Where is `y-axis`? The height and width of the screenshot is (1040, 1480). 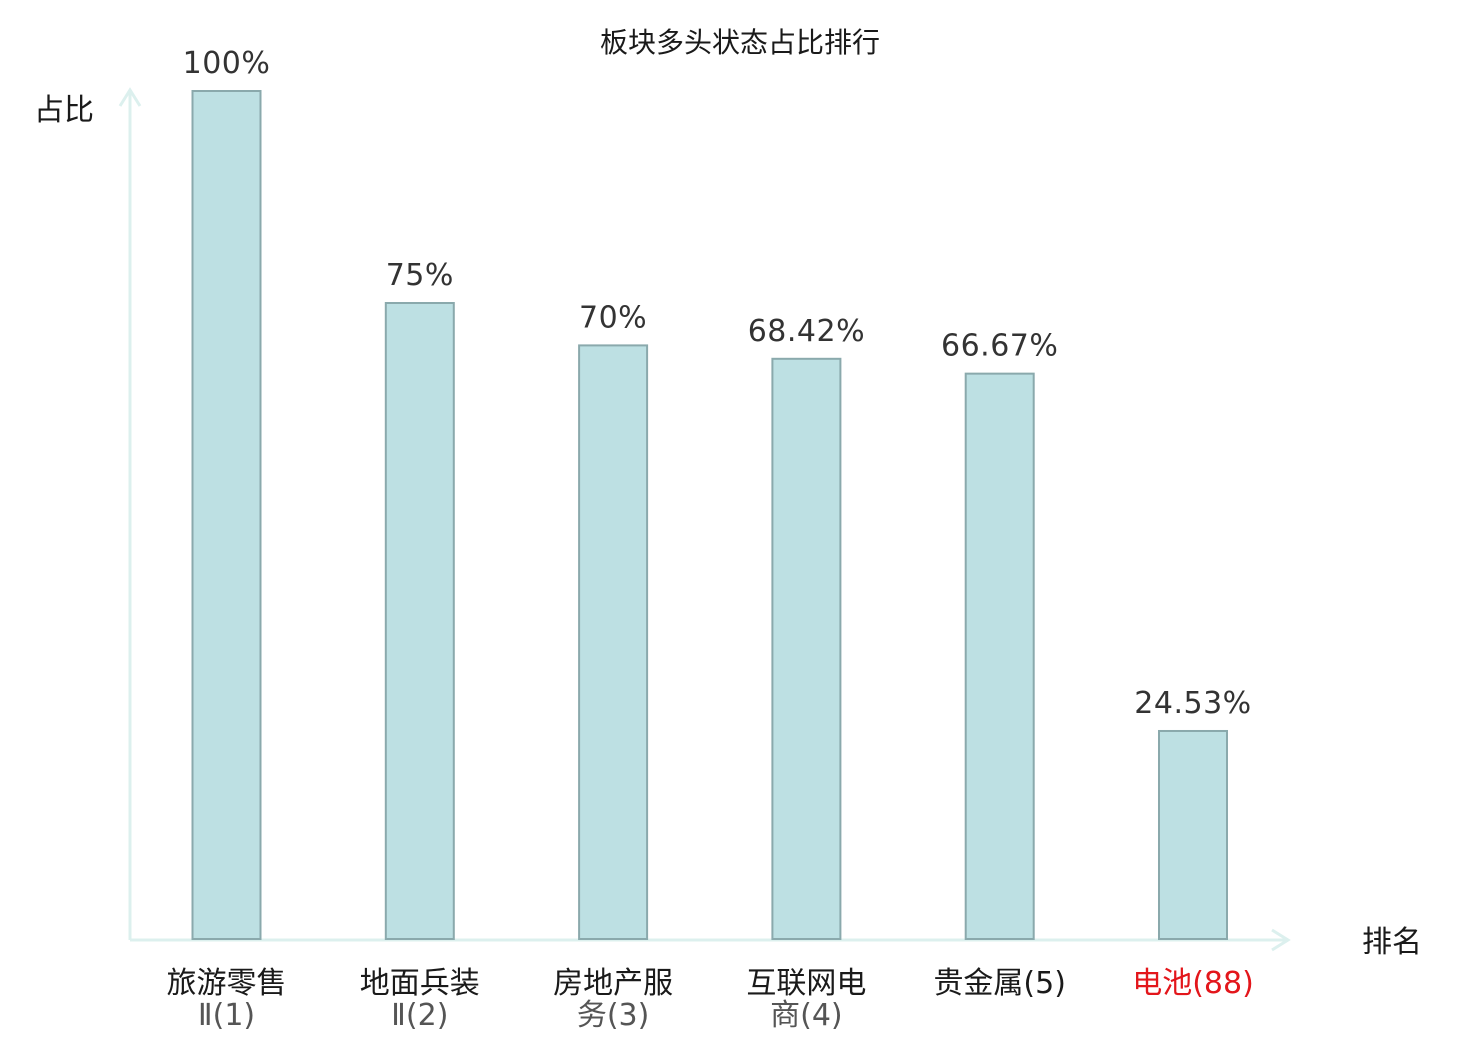 y-axis is located at coordinates (130, 513).